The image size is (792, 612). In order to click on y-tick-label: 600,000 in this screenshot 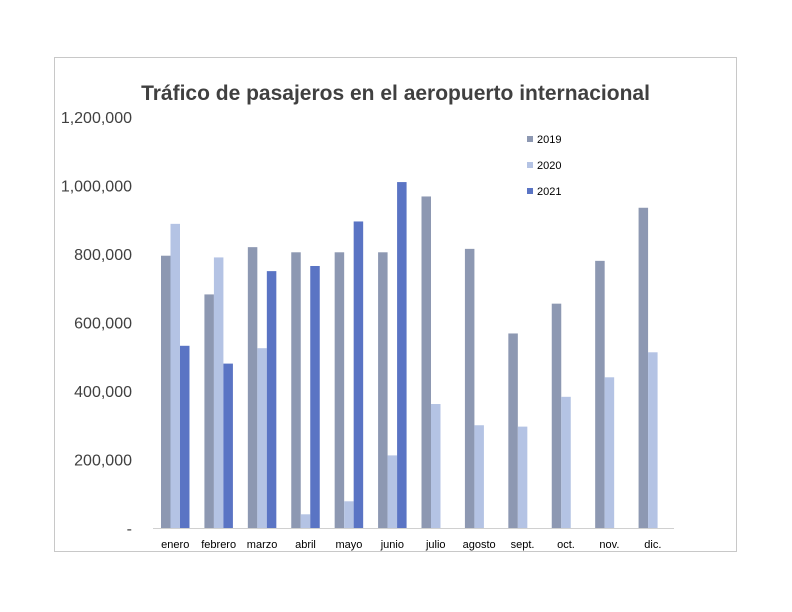, I will do `click(103, 324)`.